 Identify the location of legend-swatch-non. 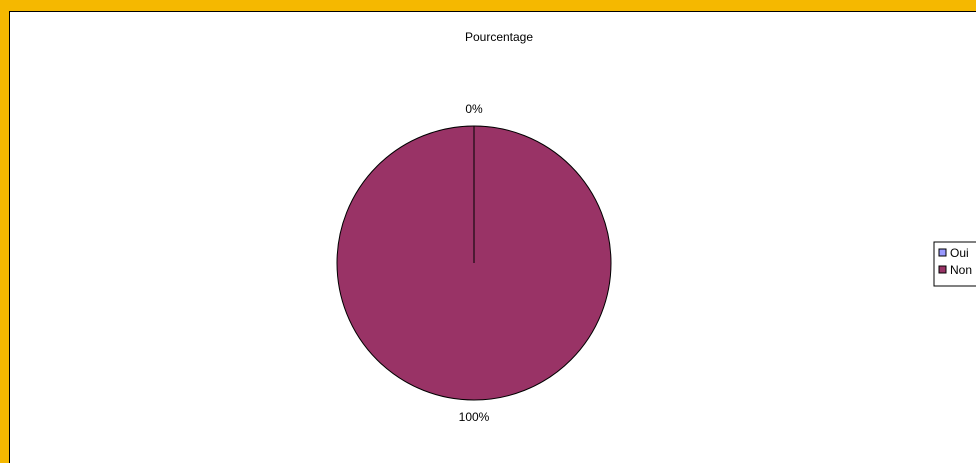
(942, 269).